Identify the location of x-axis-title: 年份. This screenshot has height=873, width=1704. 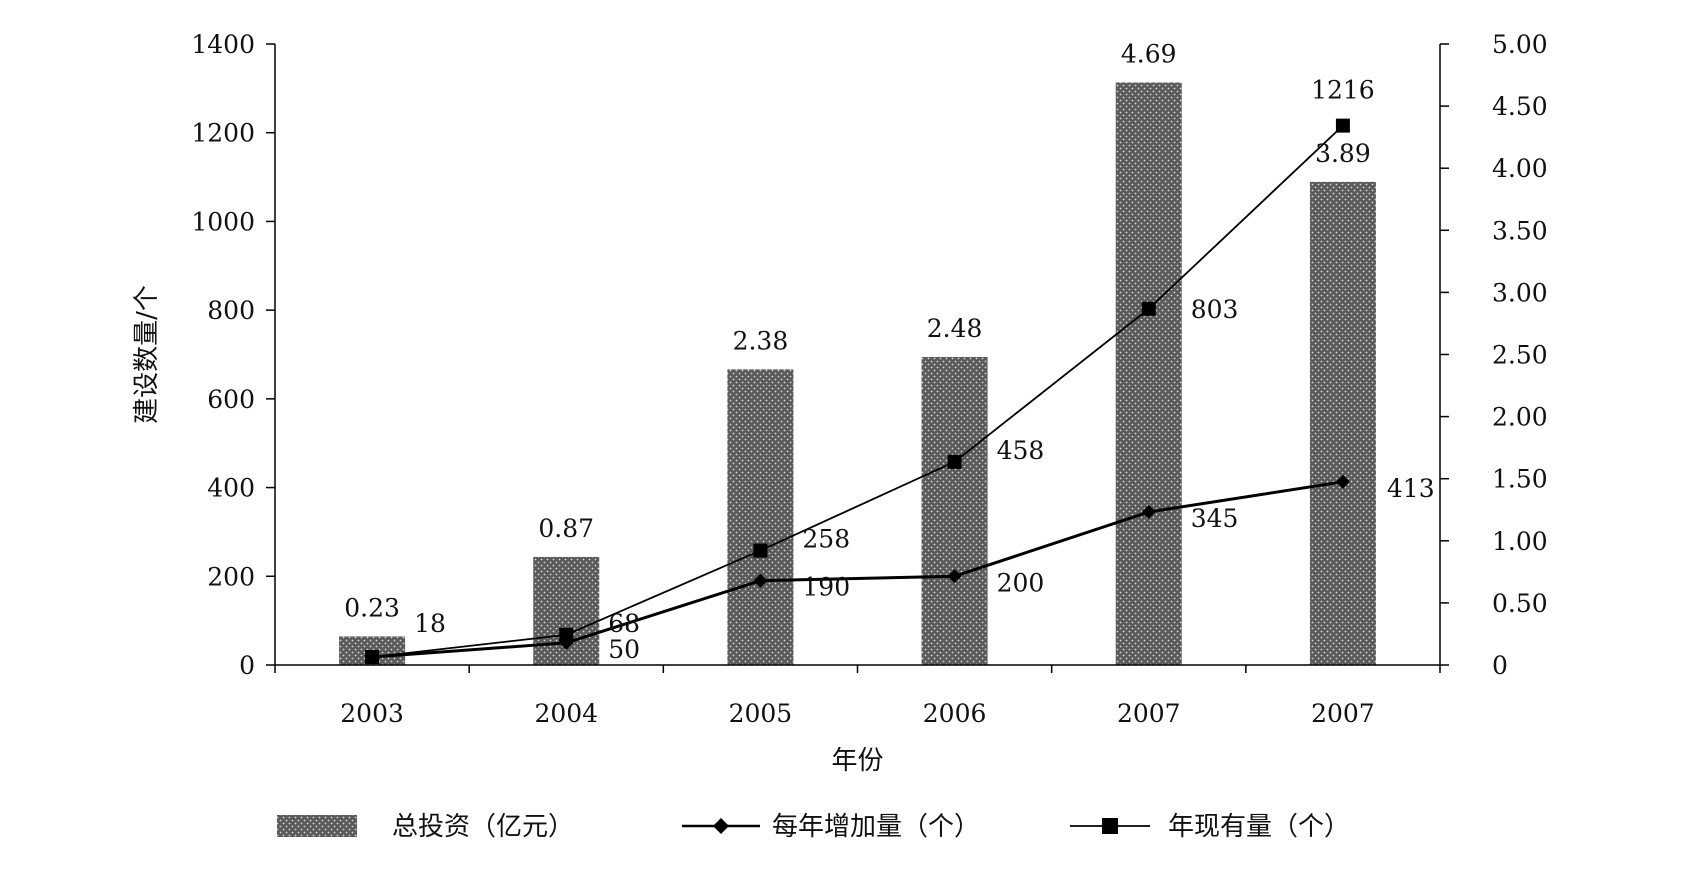
(857, 761).